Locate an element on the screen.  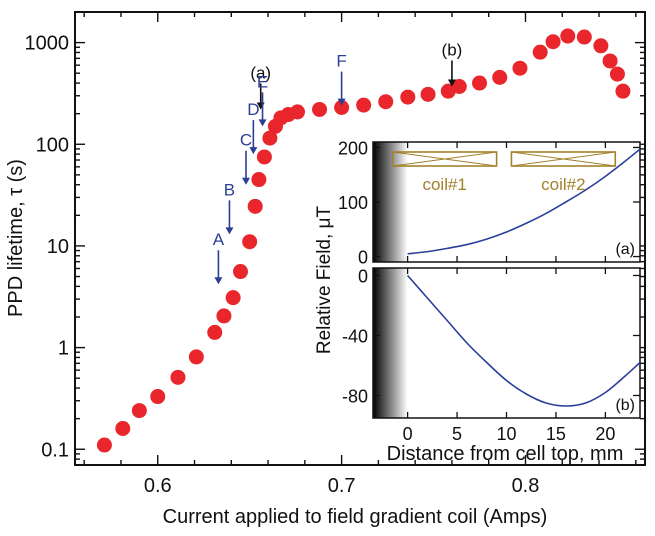
y-tick-label: 100 is located at coordinates (52, 145).